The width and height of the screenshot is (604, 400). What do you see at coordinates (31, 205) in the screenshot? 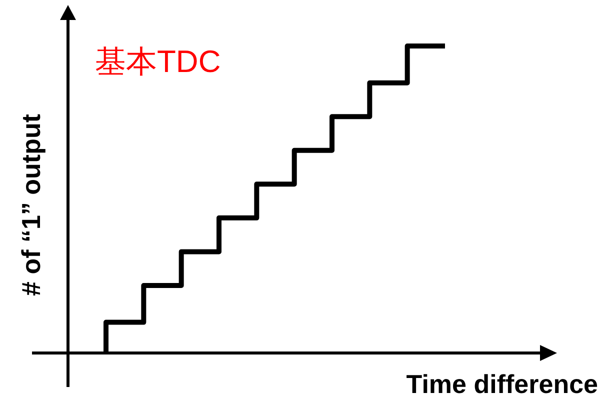
I see `y-axis-title: # of “1” output` at bounding box center [31, 205].